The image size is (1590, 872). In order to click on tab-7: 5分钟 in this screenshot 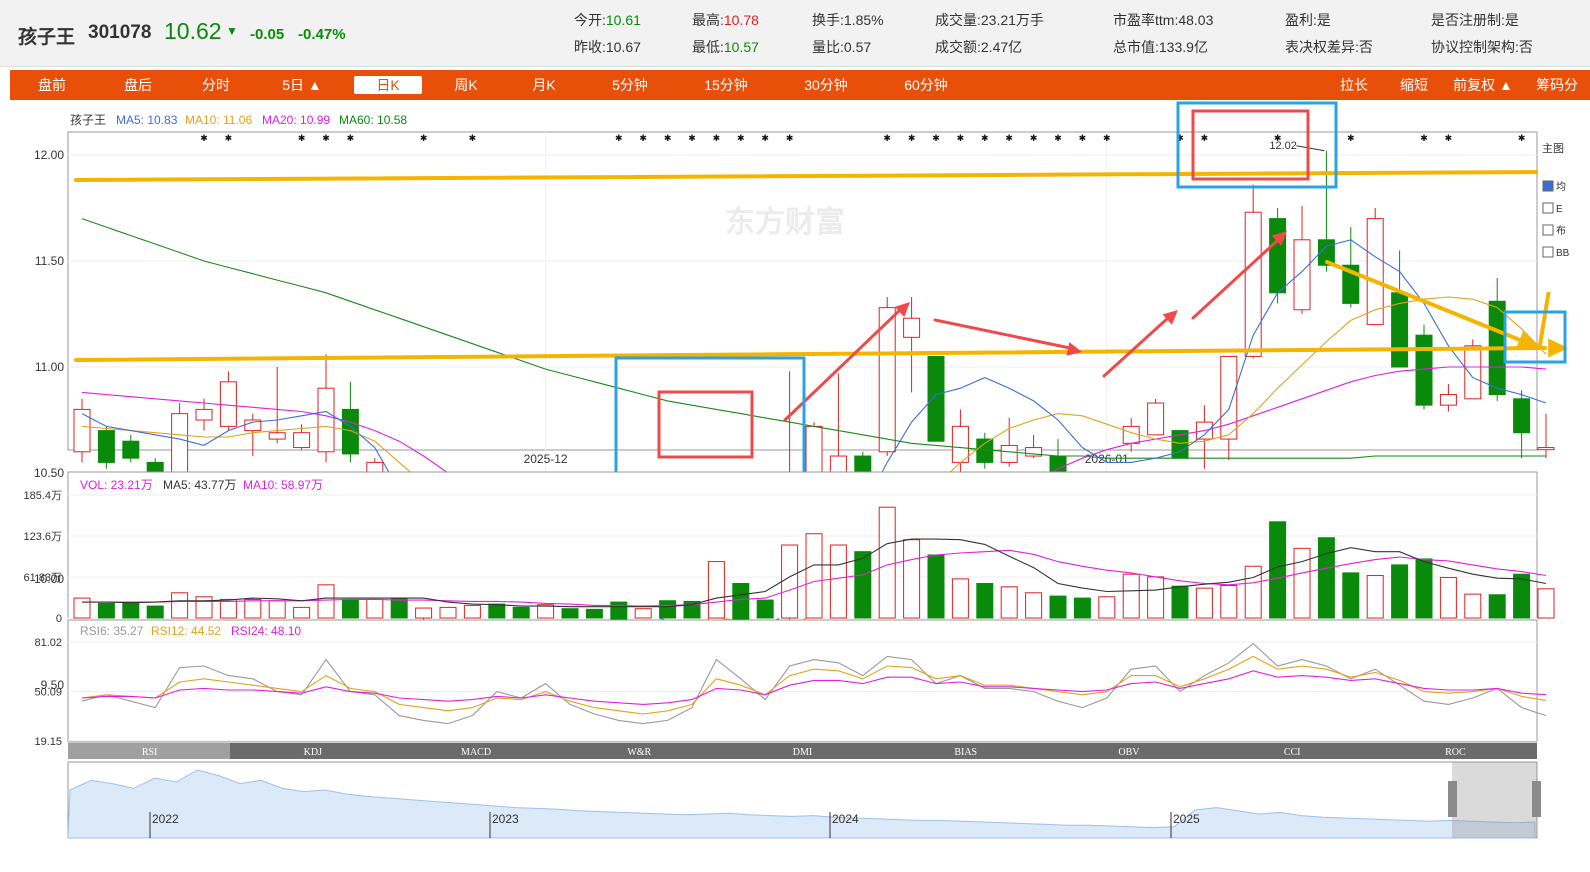, I will do `click(630, 85)`.